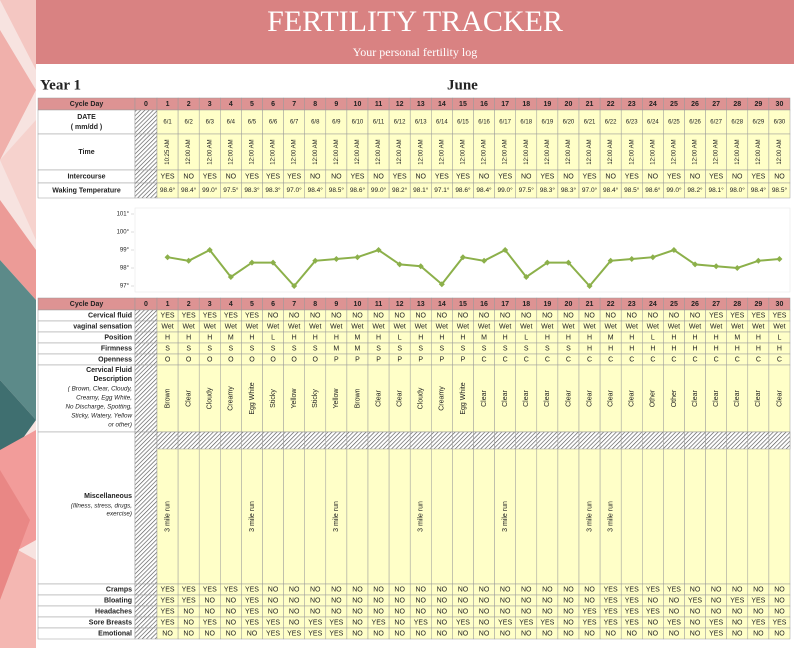  I want to click on cycle-day: 27, so click(716, 304).